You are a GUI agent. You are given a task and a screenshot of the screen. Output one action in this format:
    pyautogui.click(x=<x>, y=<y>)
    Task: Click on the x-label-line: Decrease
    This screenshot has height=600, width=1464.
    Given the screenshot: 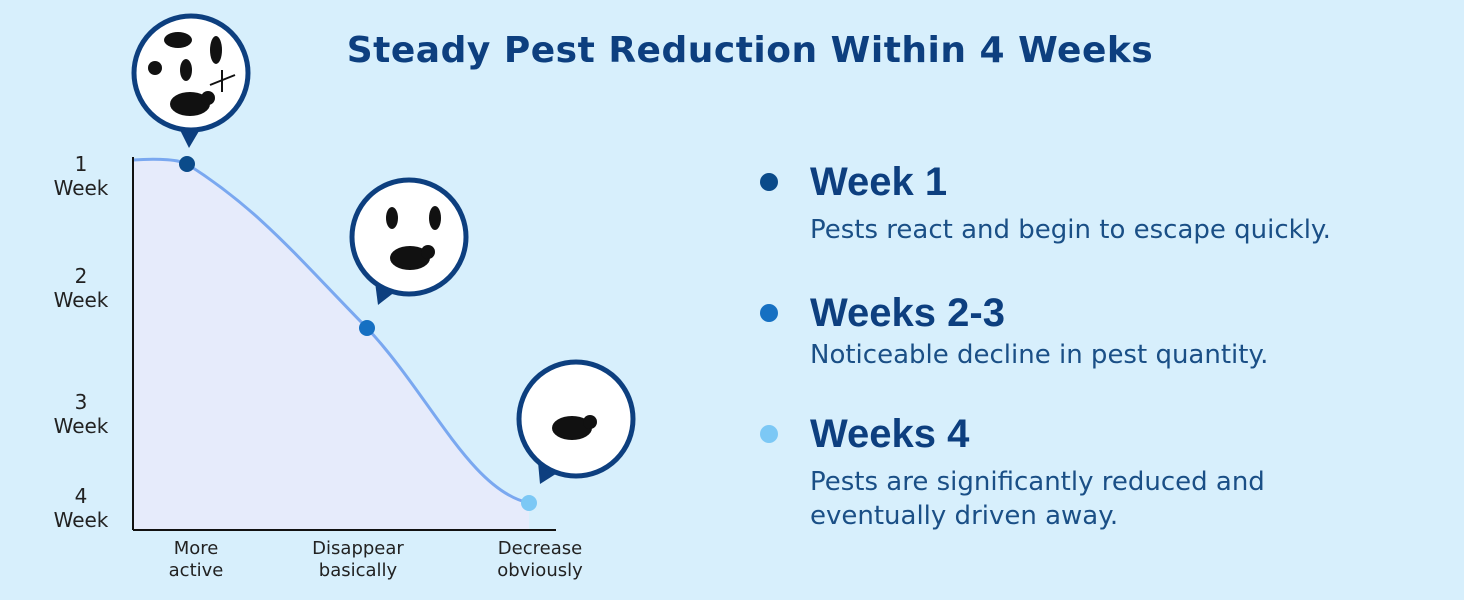 What is the action you would take?
    pyautogui.click(x=540, y=548)
    